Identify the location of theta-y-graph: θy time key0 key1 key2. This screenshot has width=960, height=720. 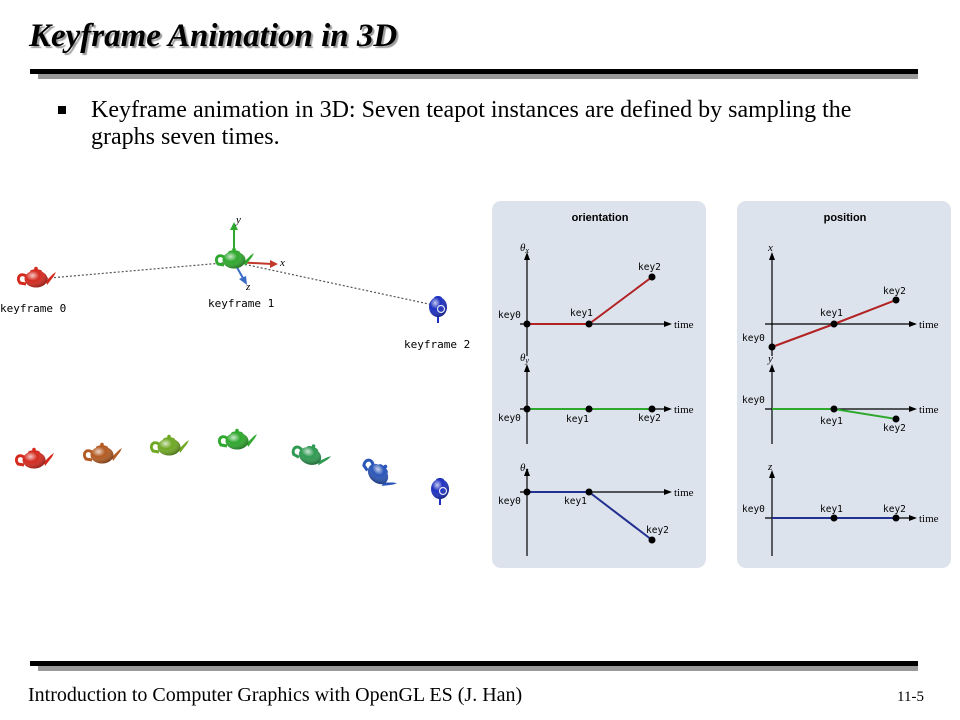
(596, 398).